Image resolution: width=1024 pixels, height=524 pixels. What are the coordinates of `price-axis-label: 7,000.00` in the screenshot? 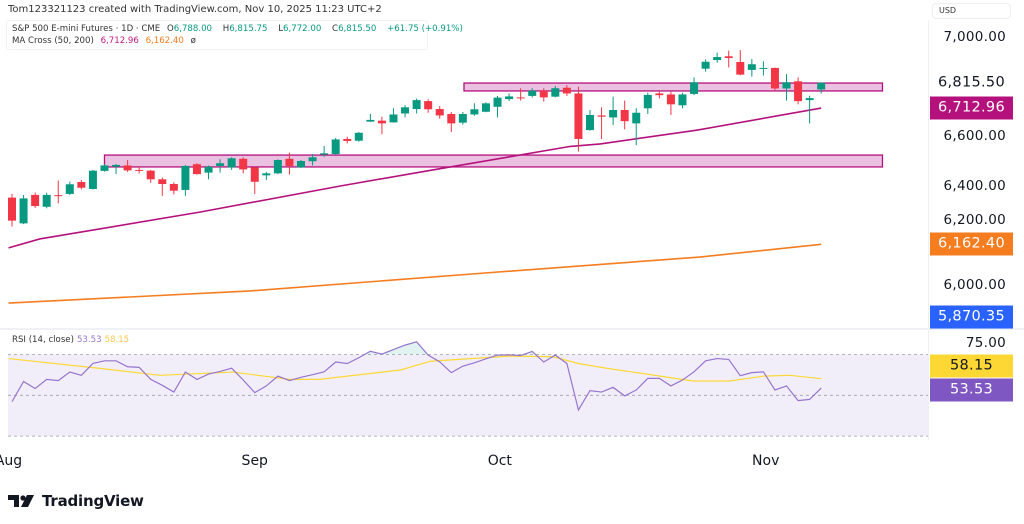 It's located at (974, 37).